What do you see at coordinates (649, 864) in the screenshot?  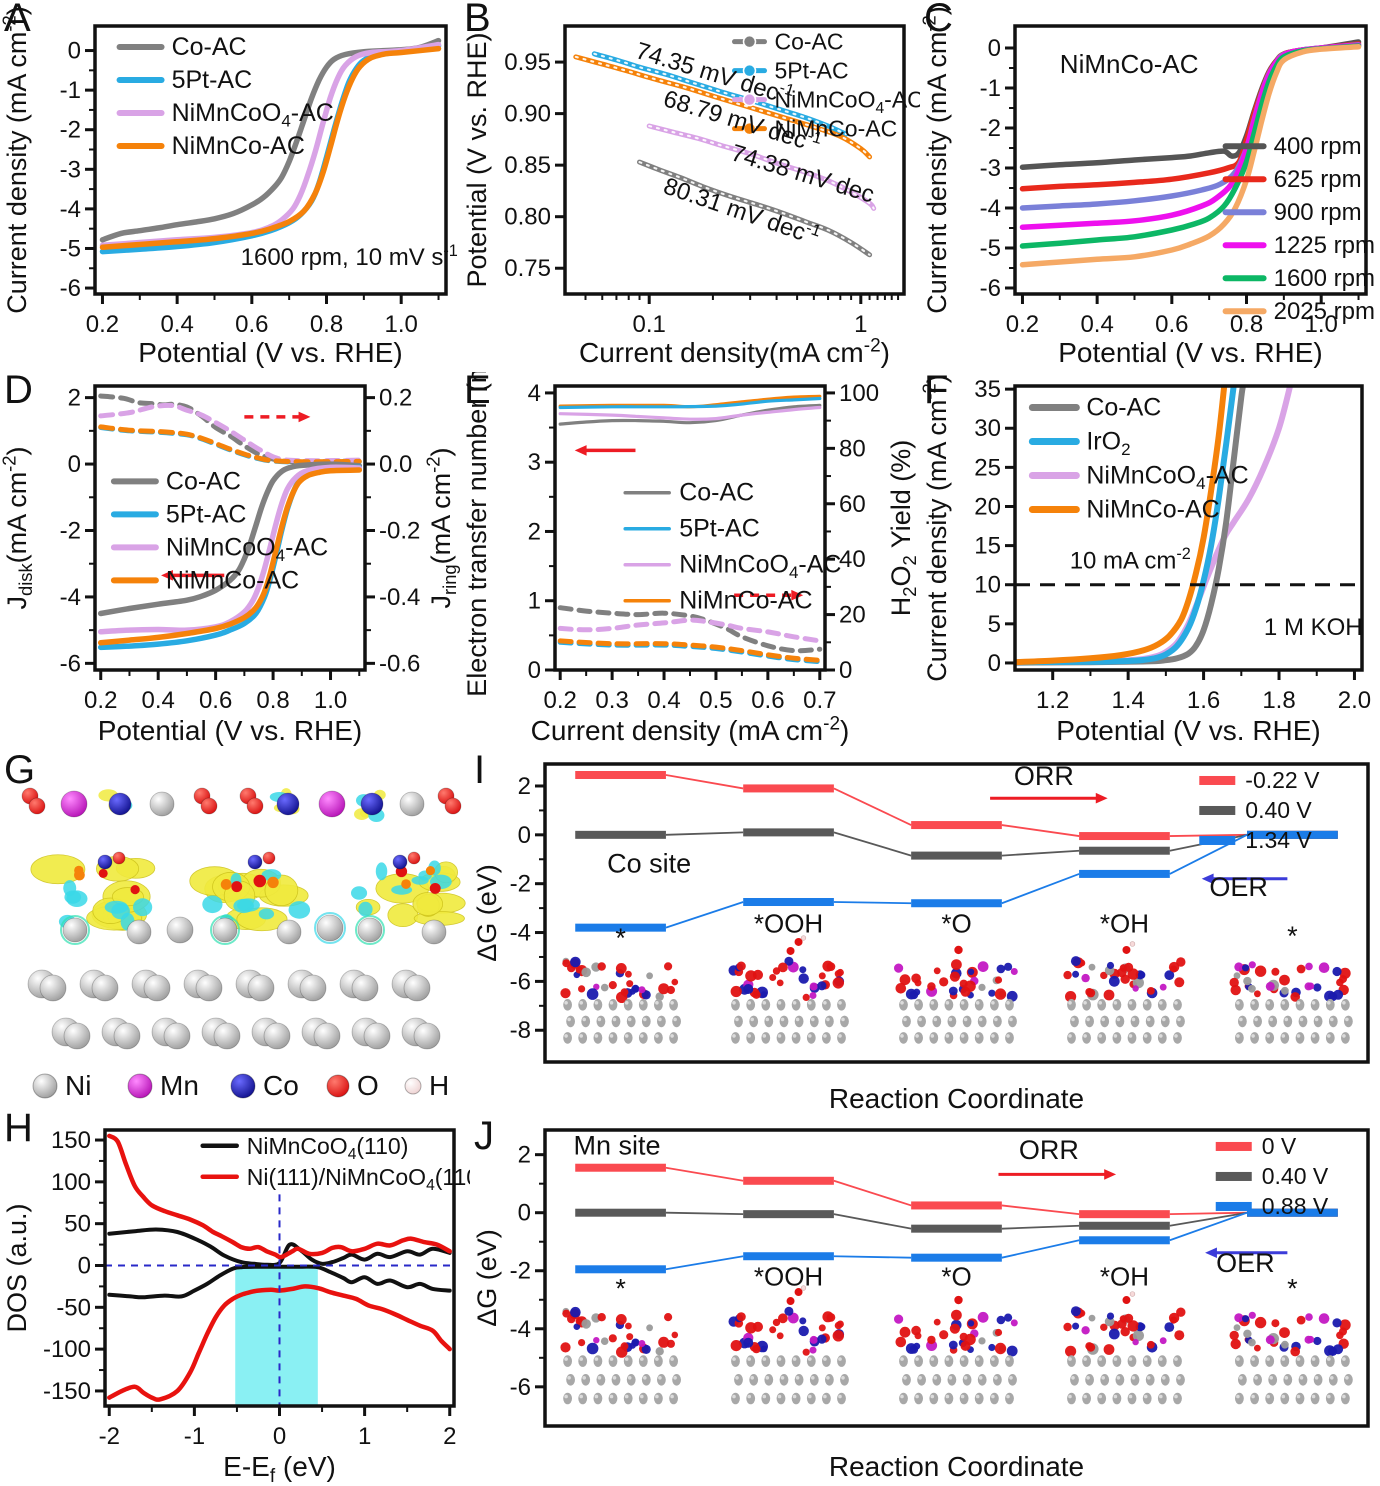 I see `annotation: Co site` at bounding box center [649, 864].